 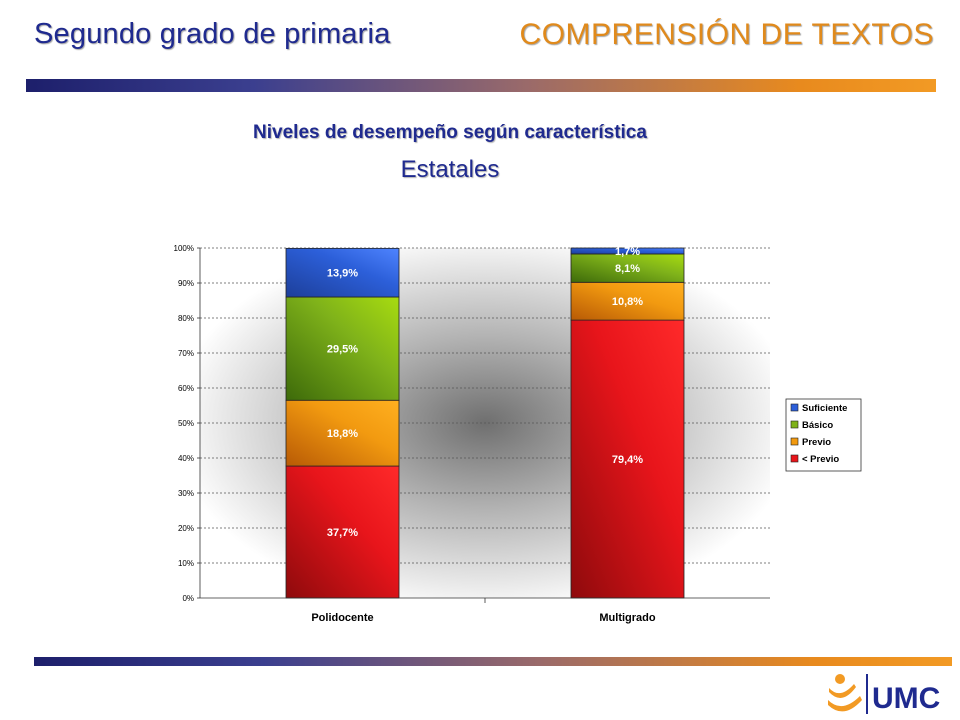 I want to click on logo-figure-body, so click(x=845, y=704).